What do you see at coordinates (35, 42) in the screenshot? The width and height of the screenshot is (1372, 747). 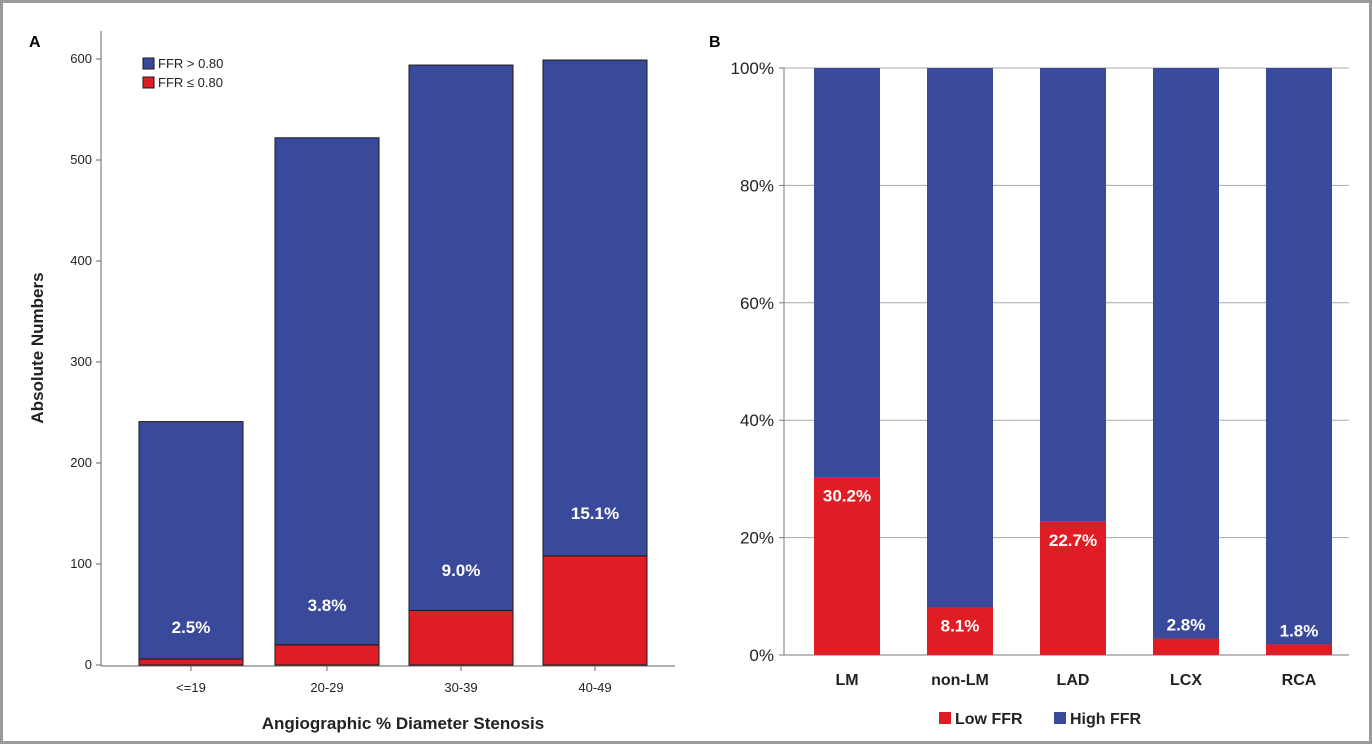 I see `panel-letter-a: A` at bounding box center [35, 42].